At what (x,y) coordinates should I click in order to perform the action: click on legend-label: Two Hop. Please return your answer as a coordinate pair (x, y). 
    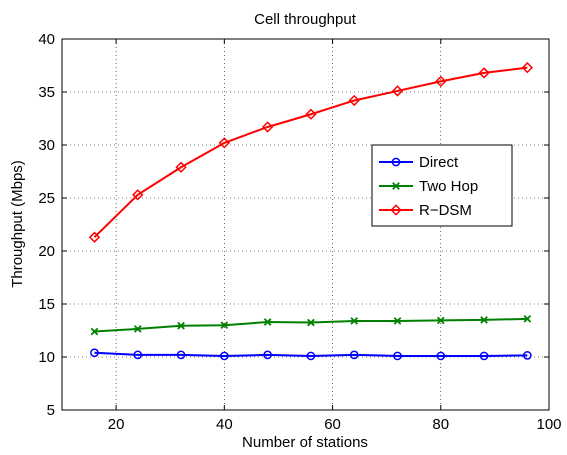
    Looking at the image, I should click on (448, 186).